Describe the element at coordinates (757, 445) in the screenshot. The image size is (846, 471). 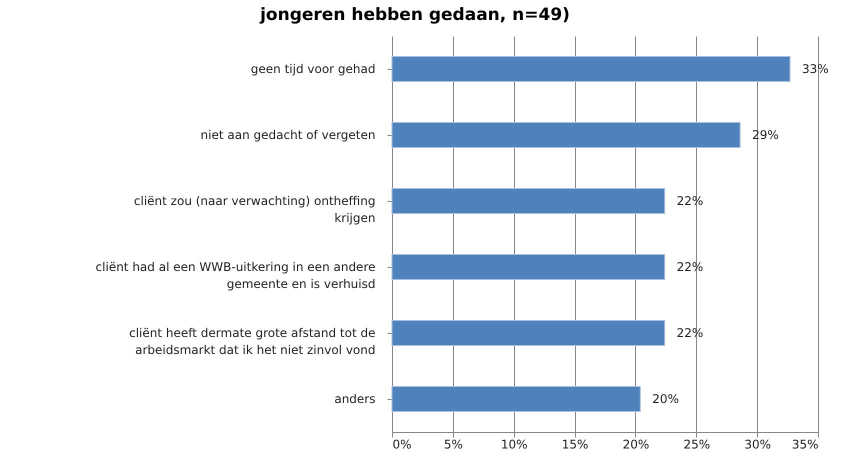
I see `x-tick-label: 30%` at that location.